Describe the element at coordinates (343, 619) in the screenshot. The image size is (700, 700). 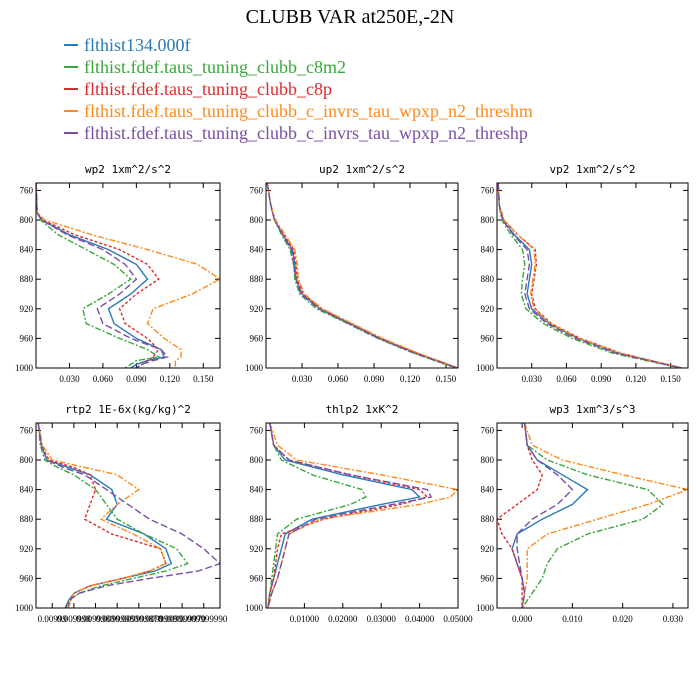
I see `x-tick-label: 0.02000` at that location.